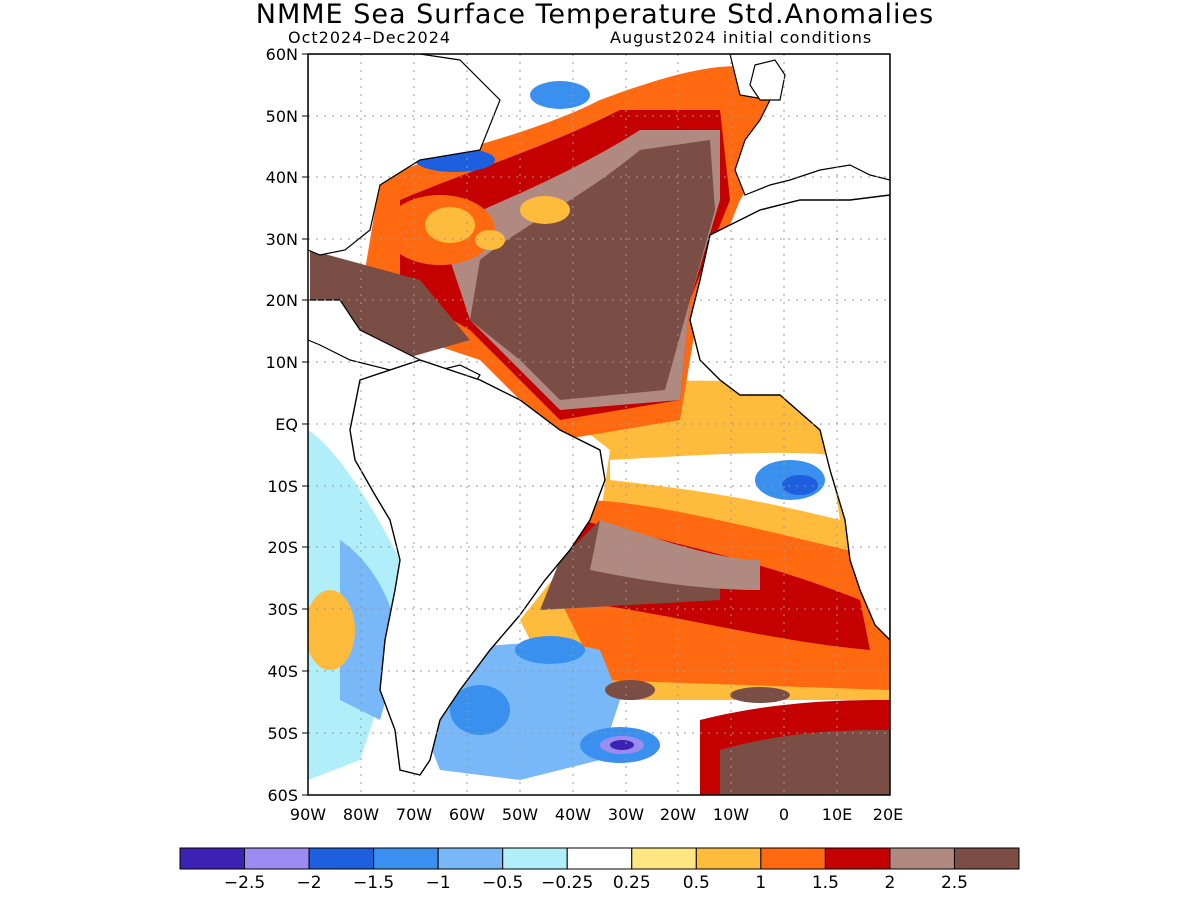 This screenshot has width=1200, height=900. What do you see at coordinates (282, 486) in the screenshot?
I see `lat-label: 10S` at bounding box center [282, 486].